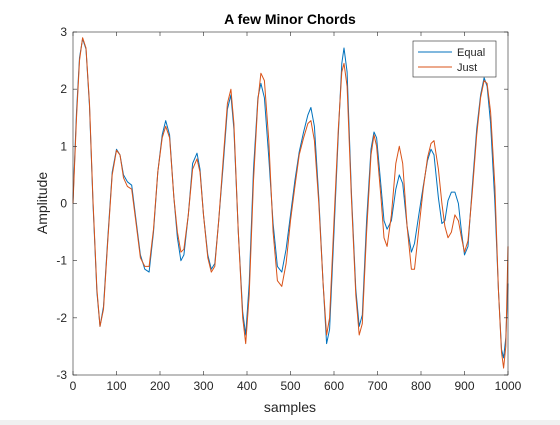  Describe the element at coordinates (247, 386) in the screenshot. I see `x-tick-label: 400` at that location.